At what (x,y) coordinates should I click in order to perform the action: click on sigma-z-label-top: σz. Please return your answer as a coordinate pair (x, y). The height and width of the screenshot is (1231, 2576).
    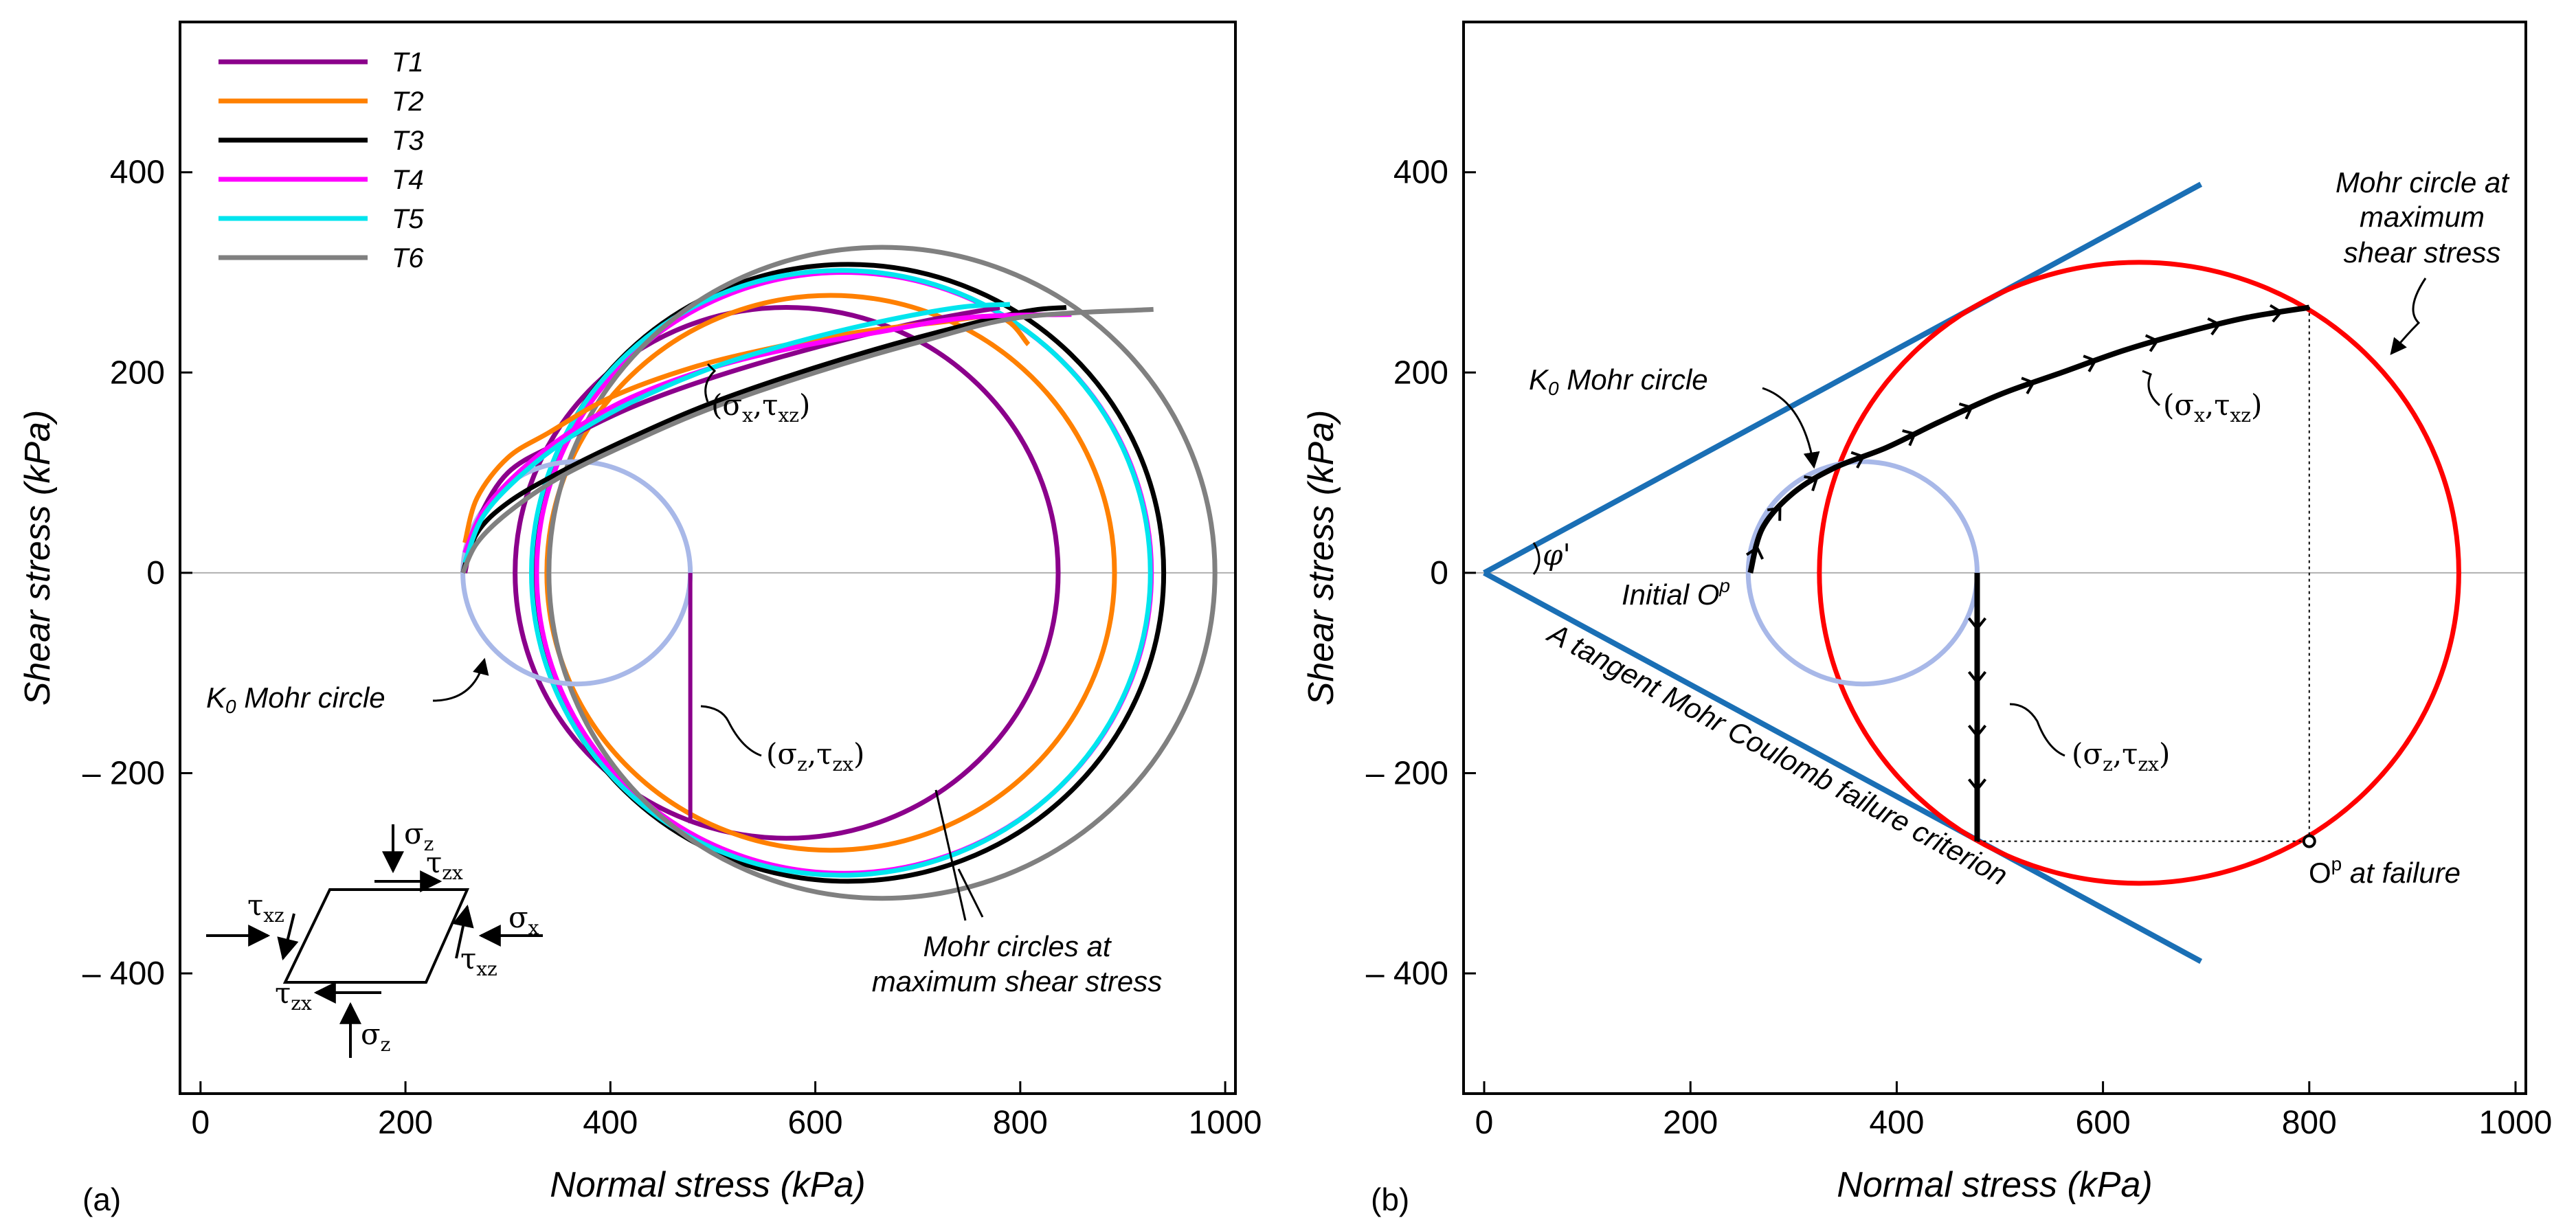
    Looking at the image, I should click on (419, 836).